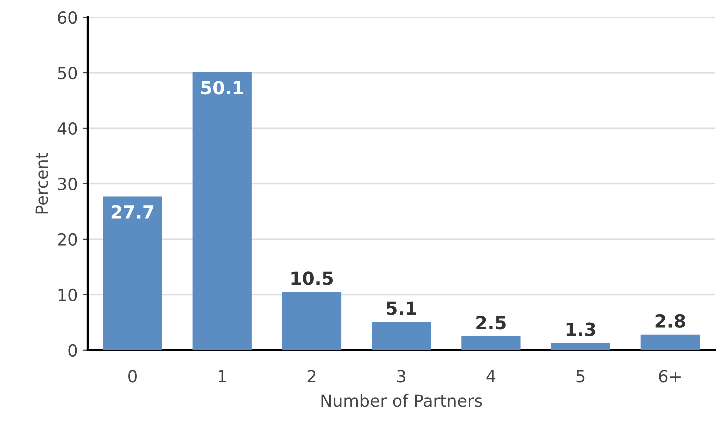  What do you see at coordinates (670, 376) in the screenshot?
I see `x-tick-label: 6+` at bounding box center [670, 376].